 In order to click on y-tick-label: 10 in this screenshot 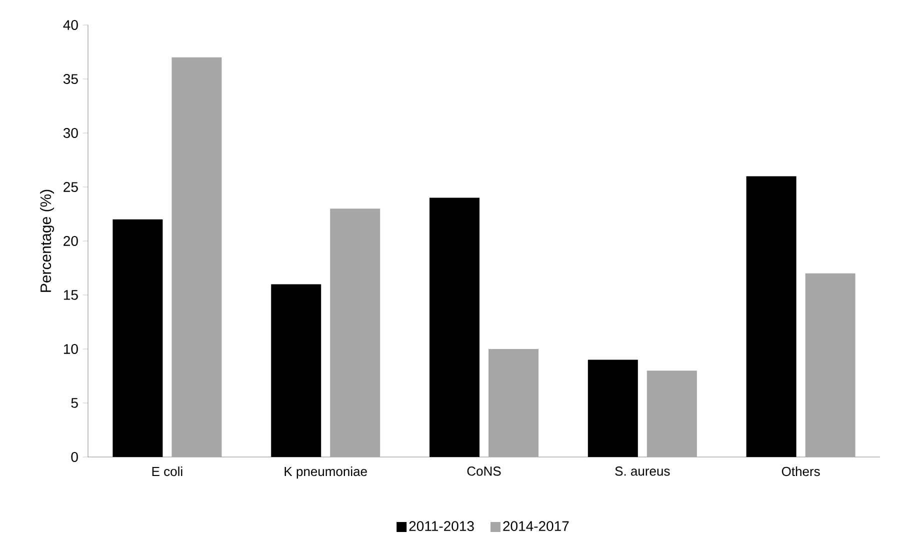, I will do `click(71, 349)`.